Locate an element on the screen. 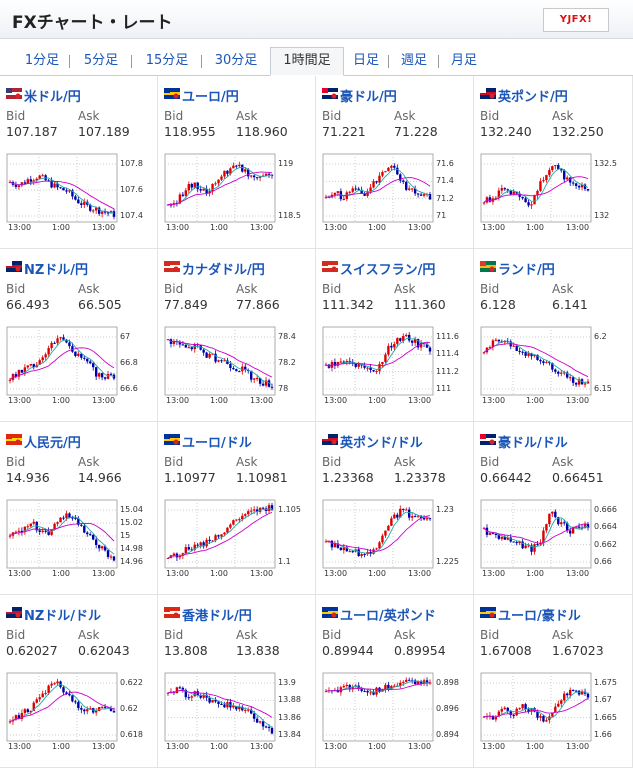  bid-value: 1.23368 is located at coordinates (348, 477).